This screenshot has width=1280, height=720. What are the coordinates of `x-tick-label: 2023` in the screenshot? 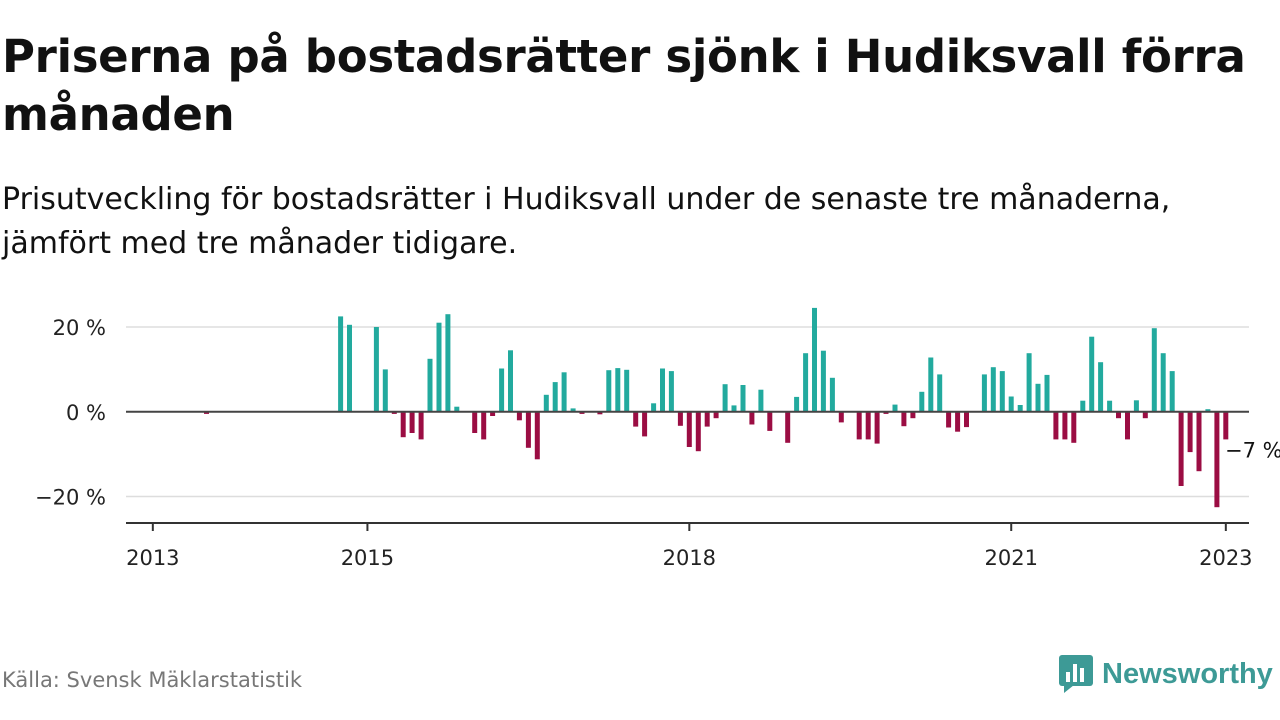 It's located at (1225, 558).